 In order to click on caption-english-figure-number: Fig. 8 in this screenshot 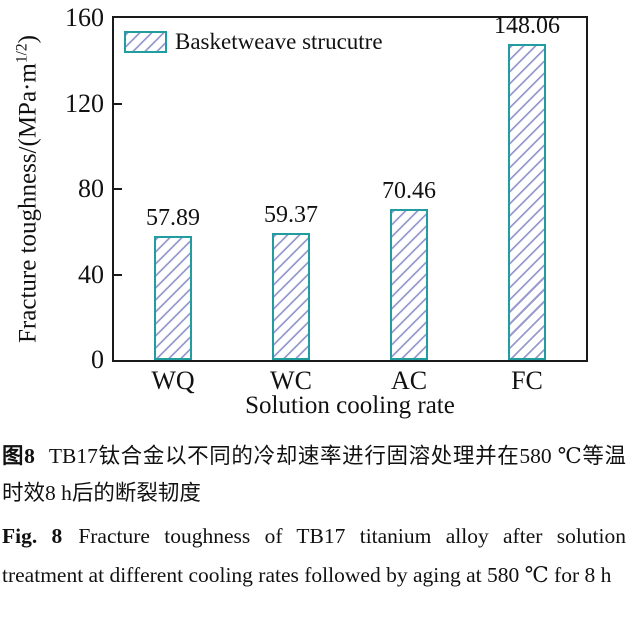, I will do `click(32, 536)`.